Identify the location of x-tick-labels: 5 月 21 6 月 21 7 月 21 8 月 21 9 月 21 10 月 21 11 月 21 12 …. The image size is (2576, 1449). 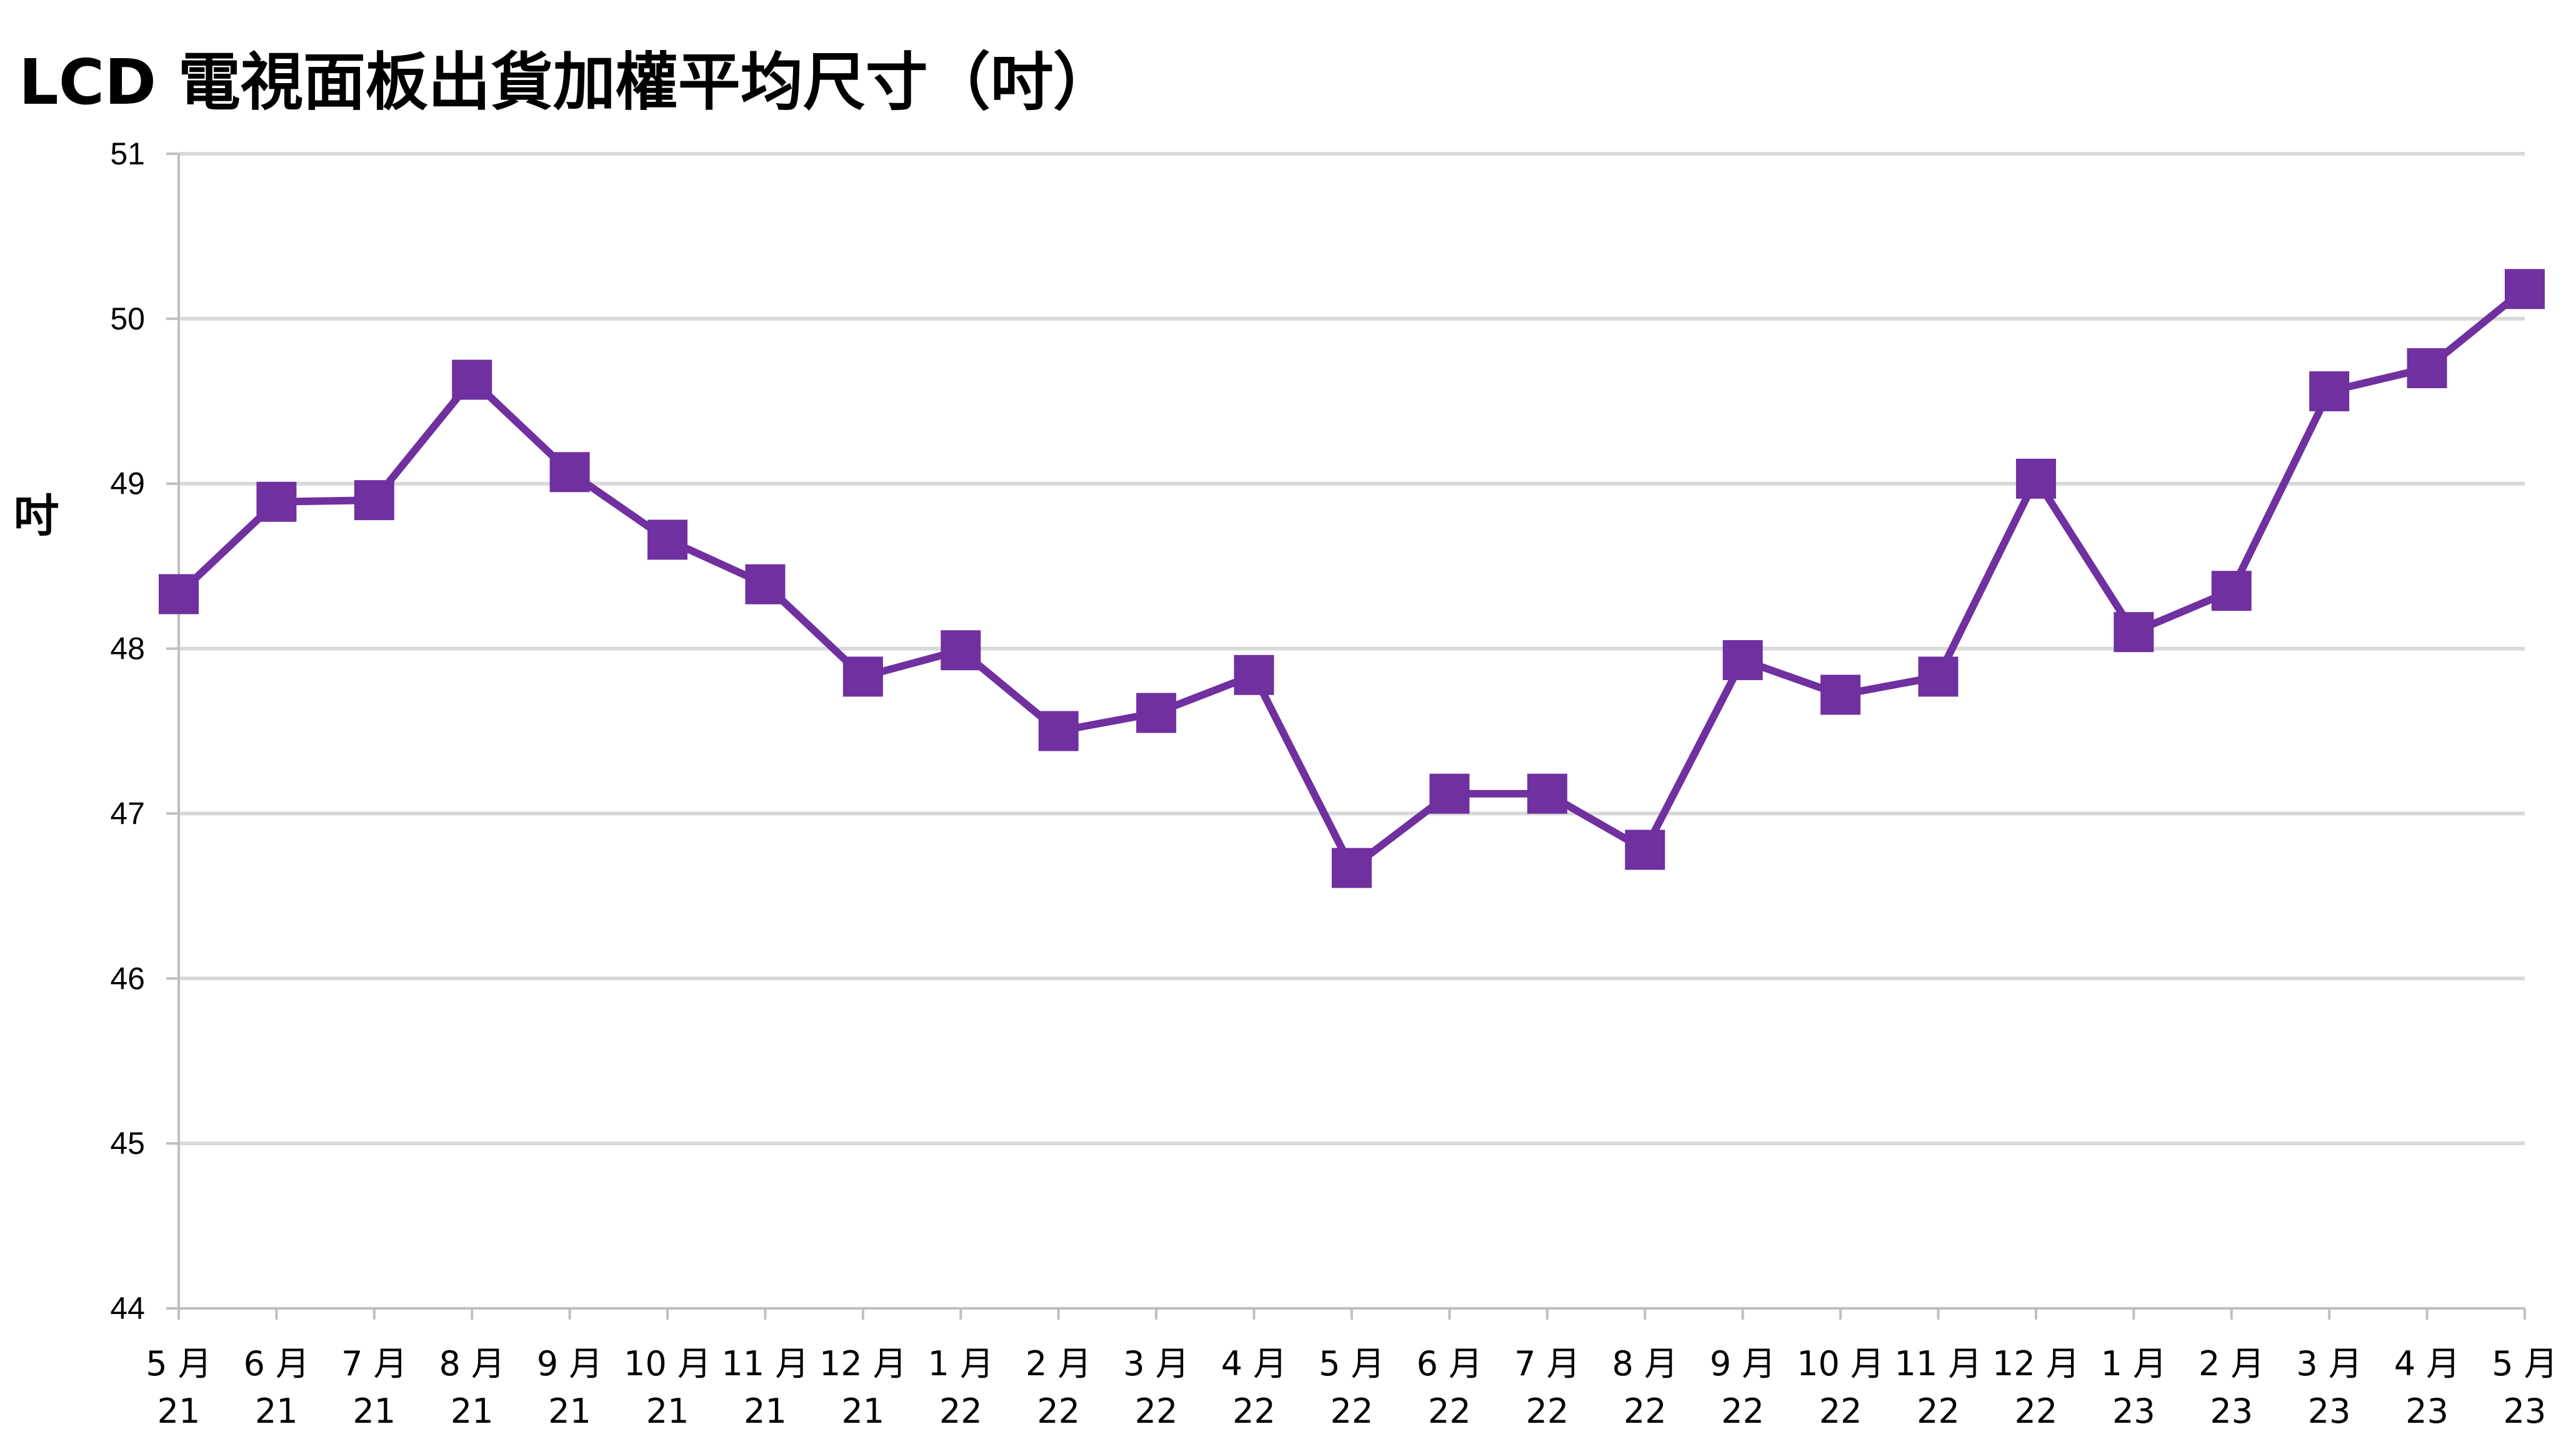
(1352, 1387).